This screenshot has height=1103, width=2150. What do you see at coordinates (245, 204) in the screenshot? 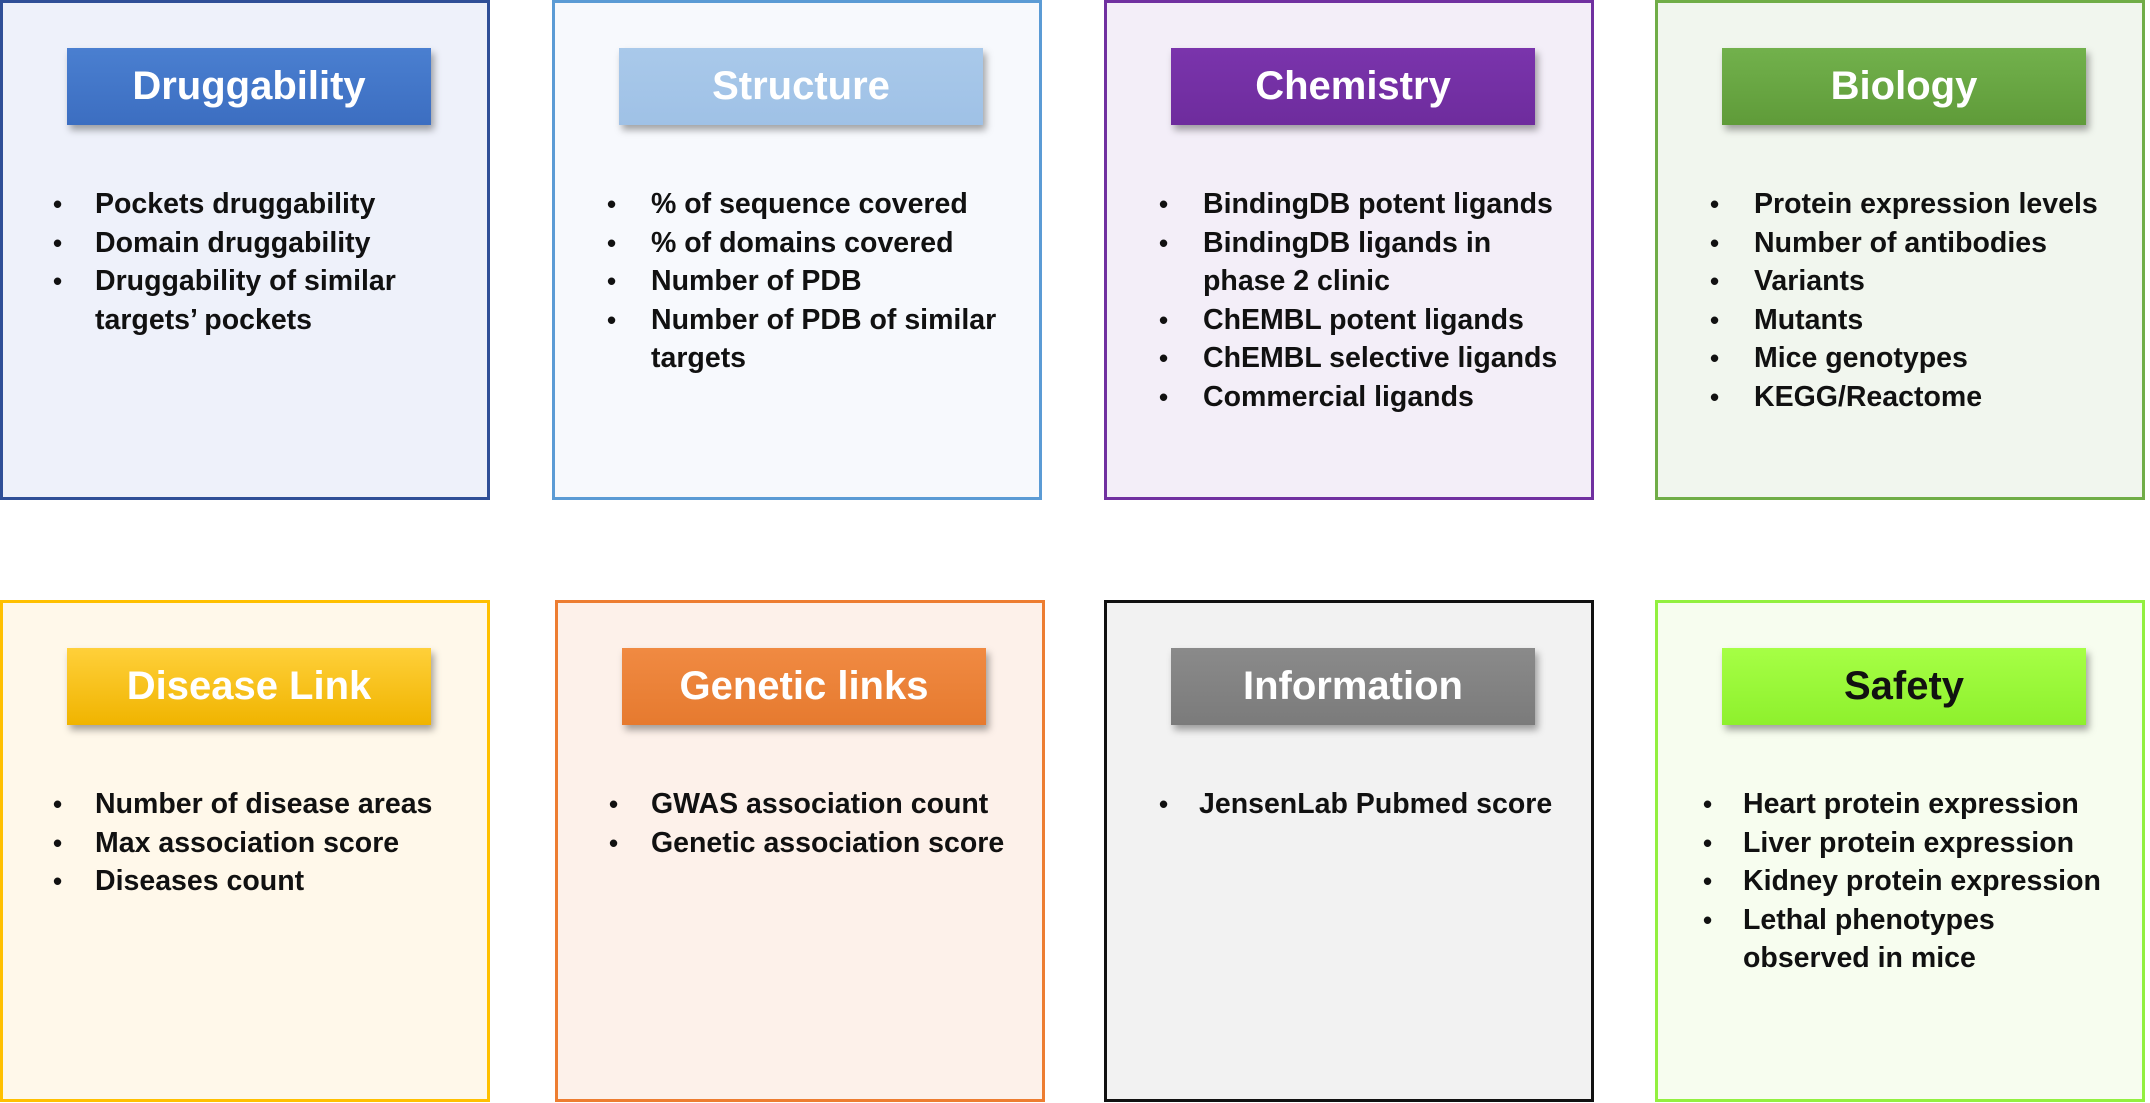
I see `list-item: • Pockets druggability` at bounding box center [245, 204].